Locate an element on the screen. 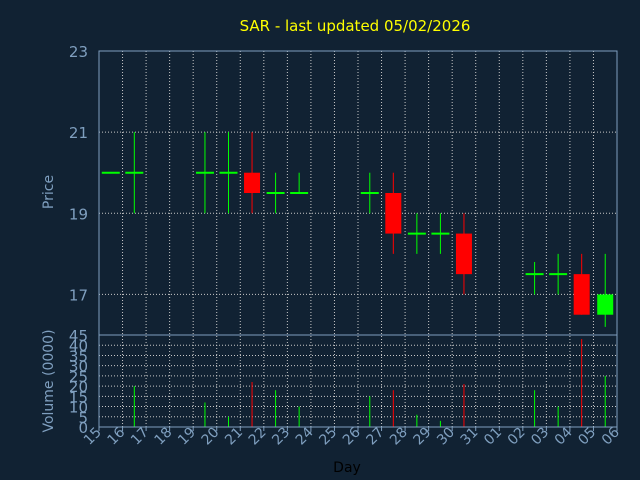  price-tick-label: 19 is located at coordinates (78, 214).